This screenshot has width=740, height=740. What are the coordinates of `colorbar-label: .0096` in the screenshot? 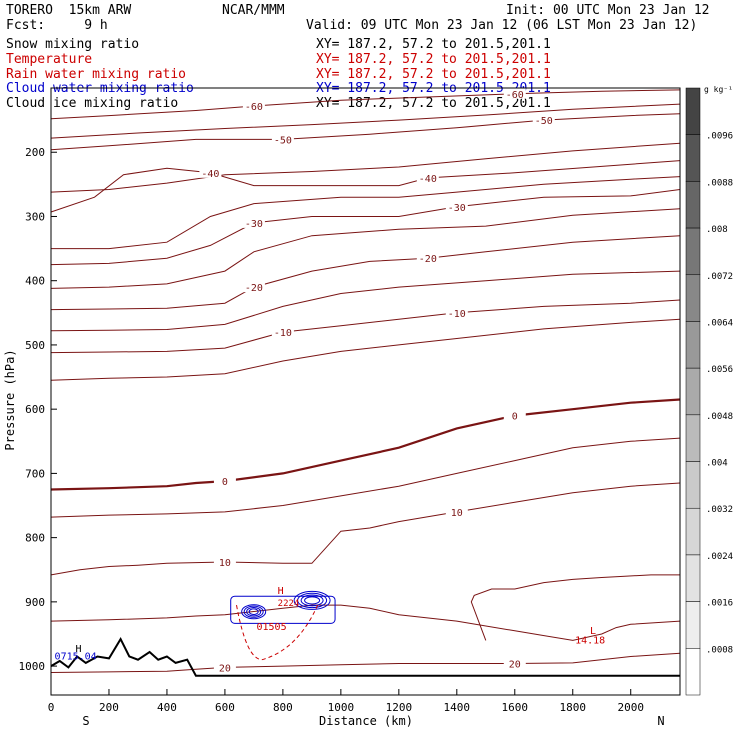 It's located at (719, 137).